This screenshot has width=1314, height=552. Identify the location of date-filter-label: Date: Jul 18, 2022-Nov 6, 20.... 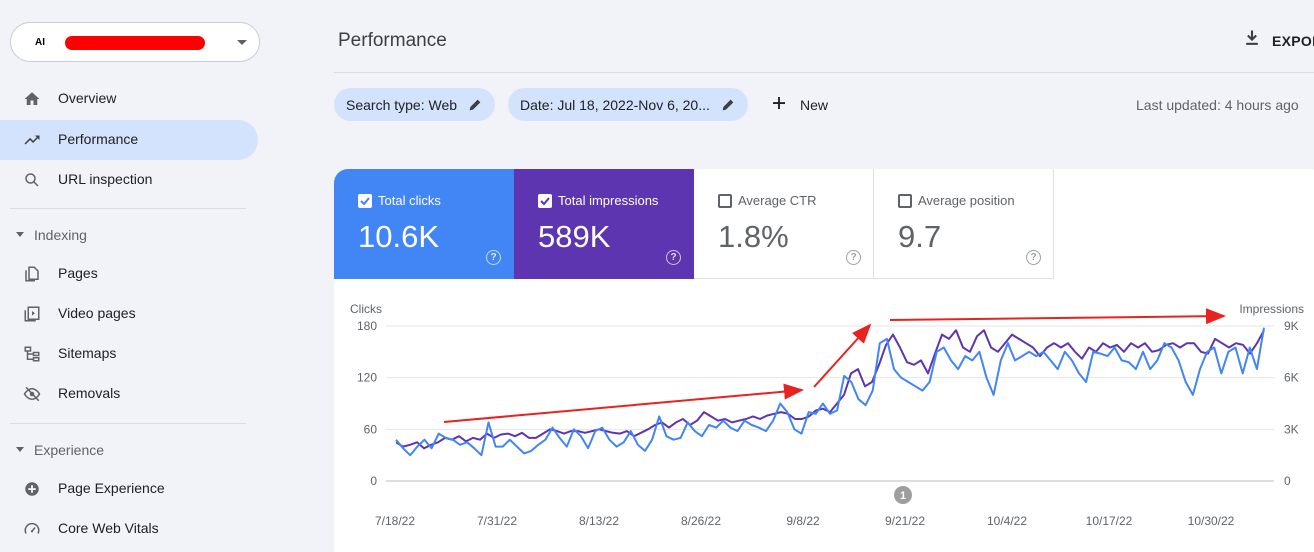
(615, 104).